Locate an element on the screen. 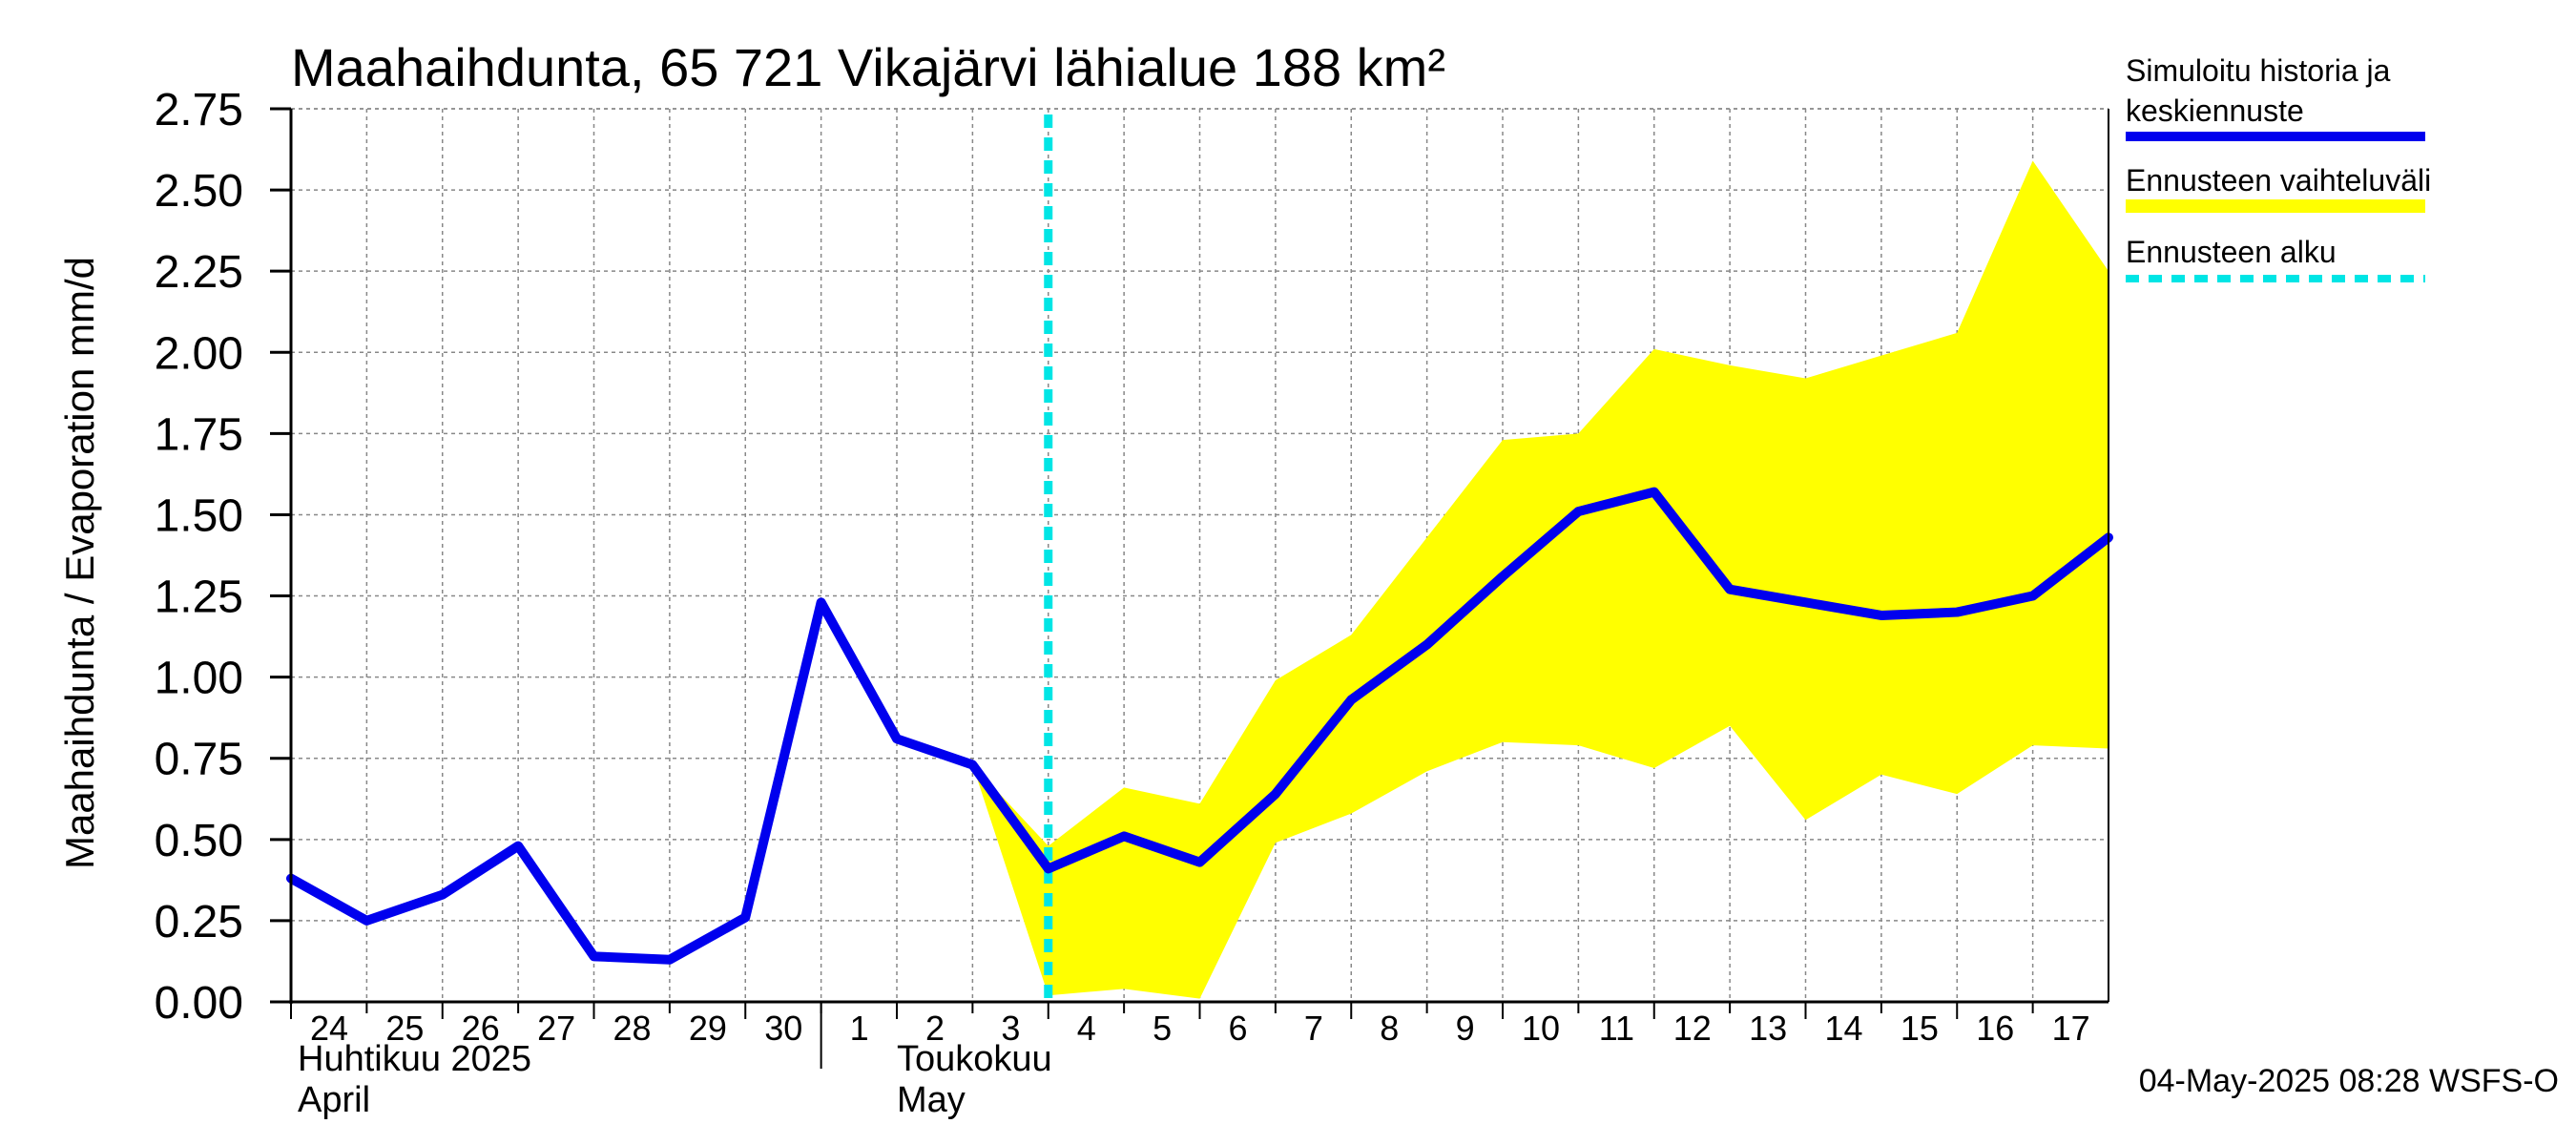  y-tick-label: 2.50 is located at coordinates (199, 192).